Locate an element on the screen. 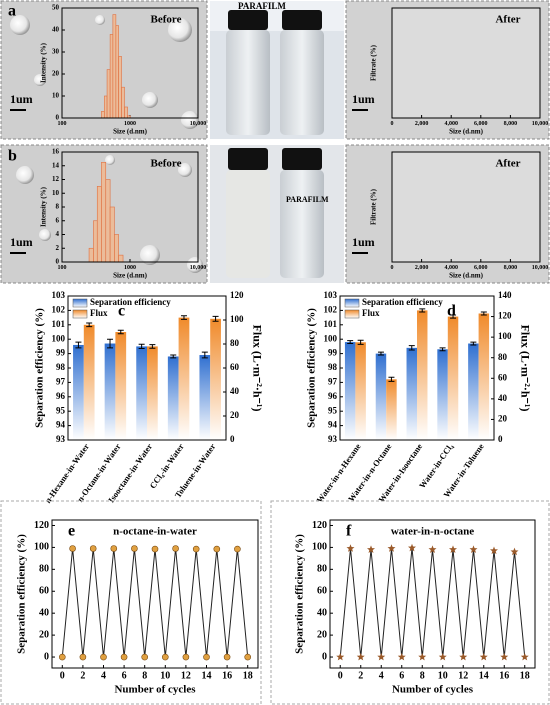 This screenshot has width=550, height=705. x-tick-label: 10 is located at coordinates (165, 675).